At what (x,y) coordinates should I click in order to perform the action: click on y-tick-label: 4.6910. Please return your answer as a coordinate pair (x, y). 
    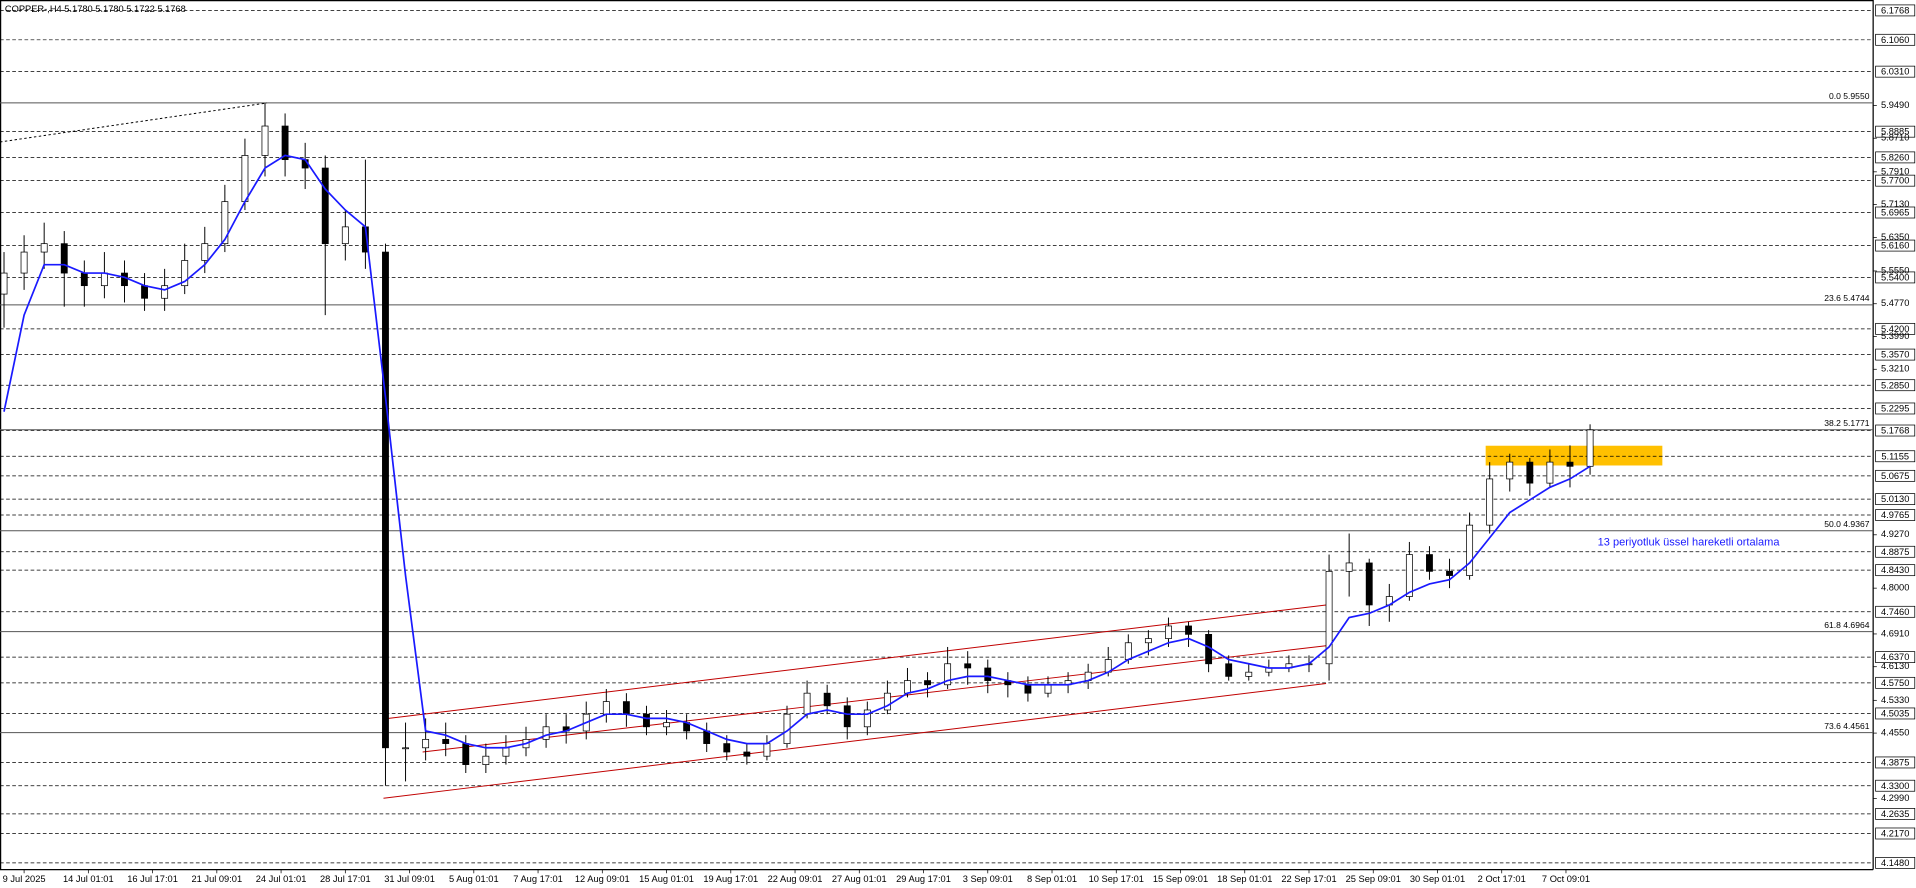
    Looking at the image, I should click on (1895, 633).